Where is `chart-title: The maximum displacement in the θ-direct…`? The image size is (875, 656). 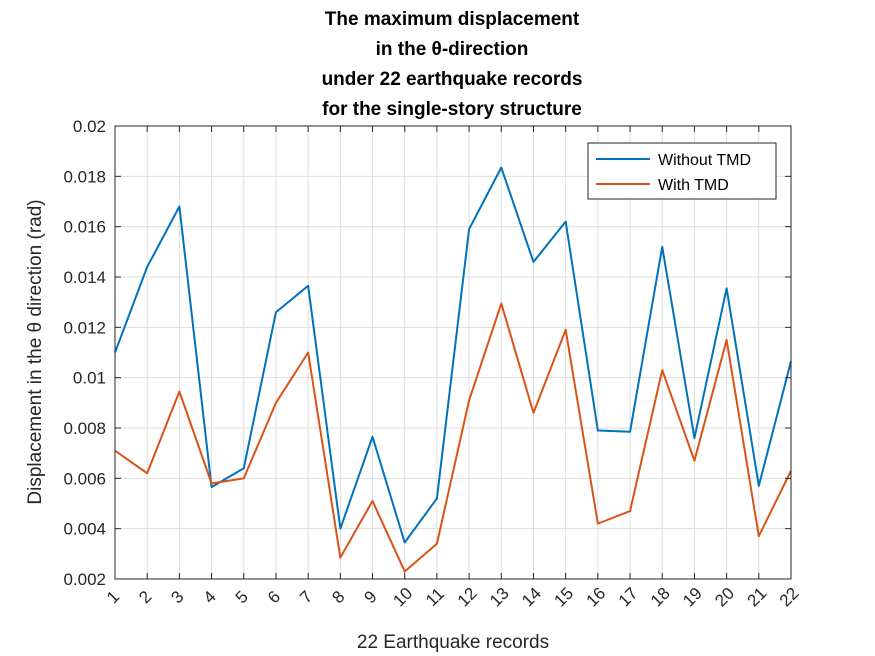
chart-title: The maximum displacement in the θ-direct… is located at coordinates (452, 64).